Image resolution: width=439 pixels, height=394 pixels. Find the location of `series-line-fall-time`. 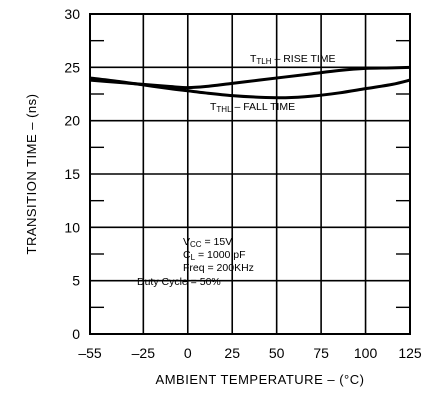

series-line-fall-time is located at coordinates (250, 88).